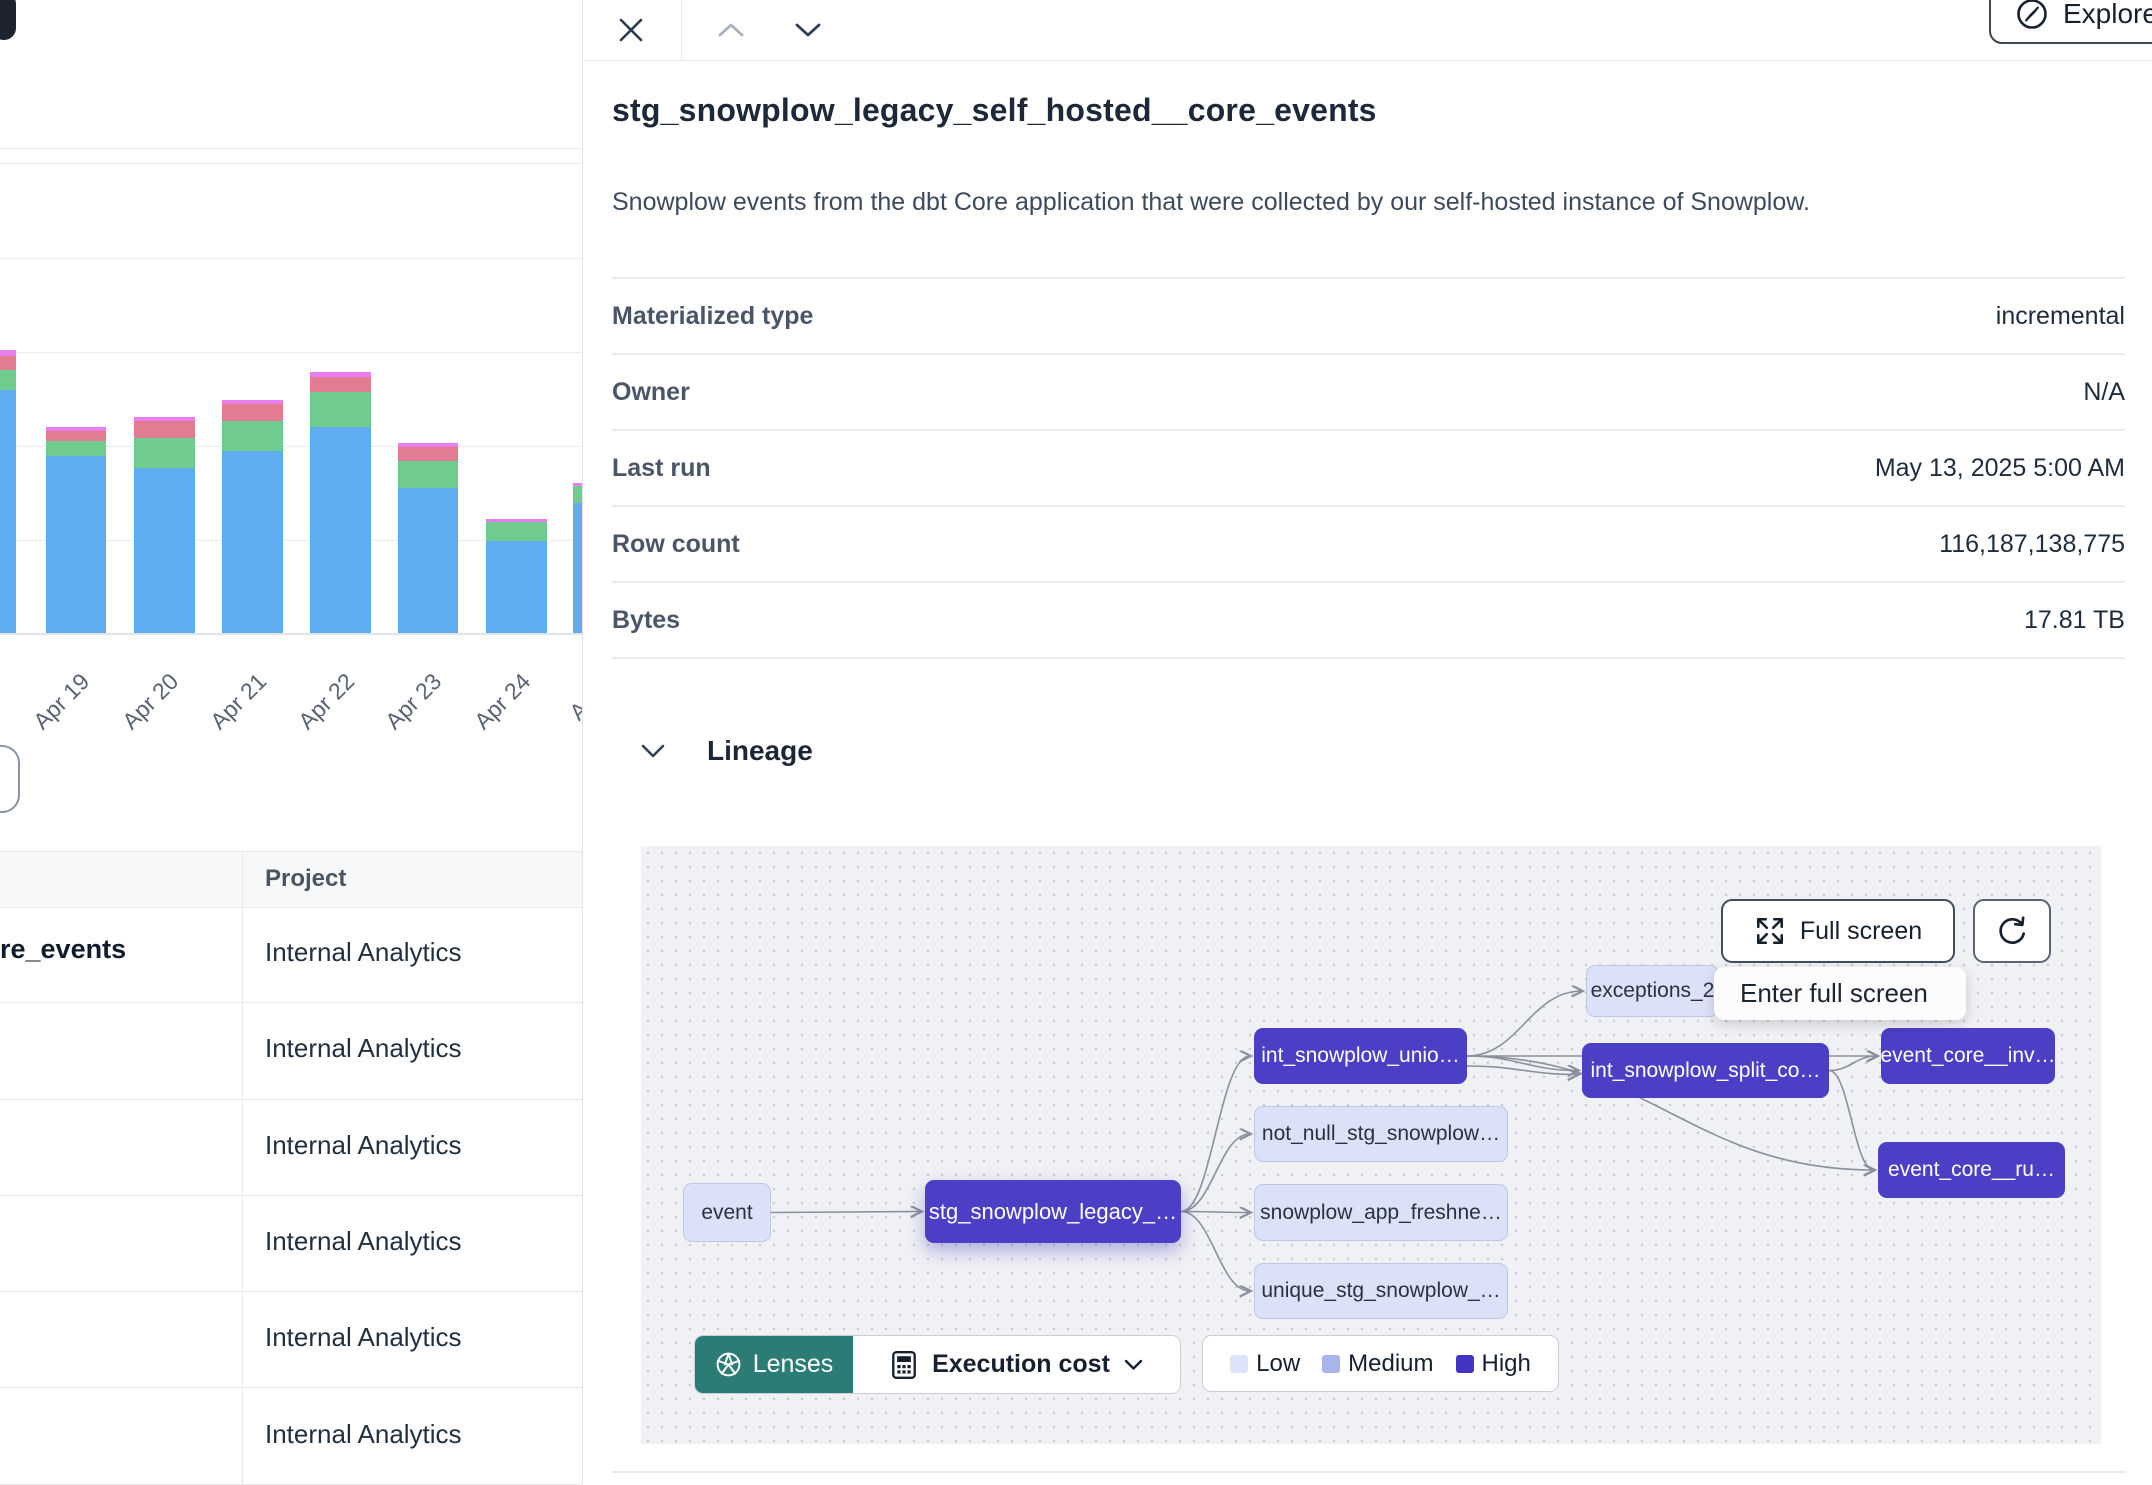 This screenshot has height=1485, width=2152. I want to click on x-axis-label: Apr 24, so click(501, 701).